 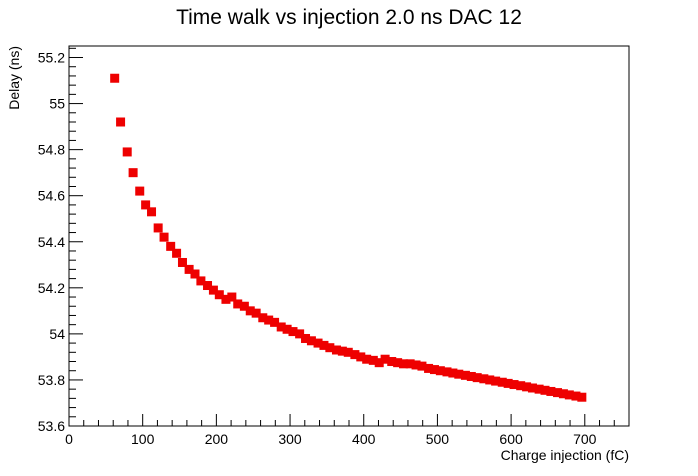 I want to click on y-axis-label: Delay (ns), so click(x=14, y=78).